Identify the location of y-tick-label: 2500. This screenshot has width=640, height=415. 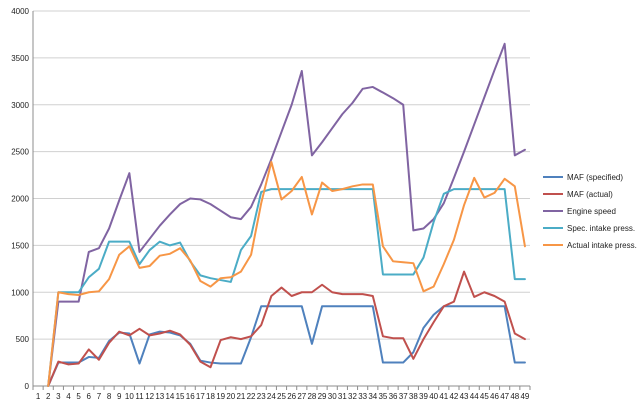
(20, 152).